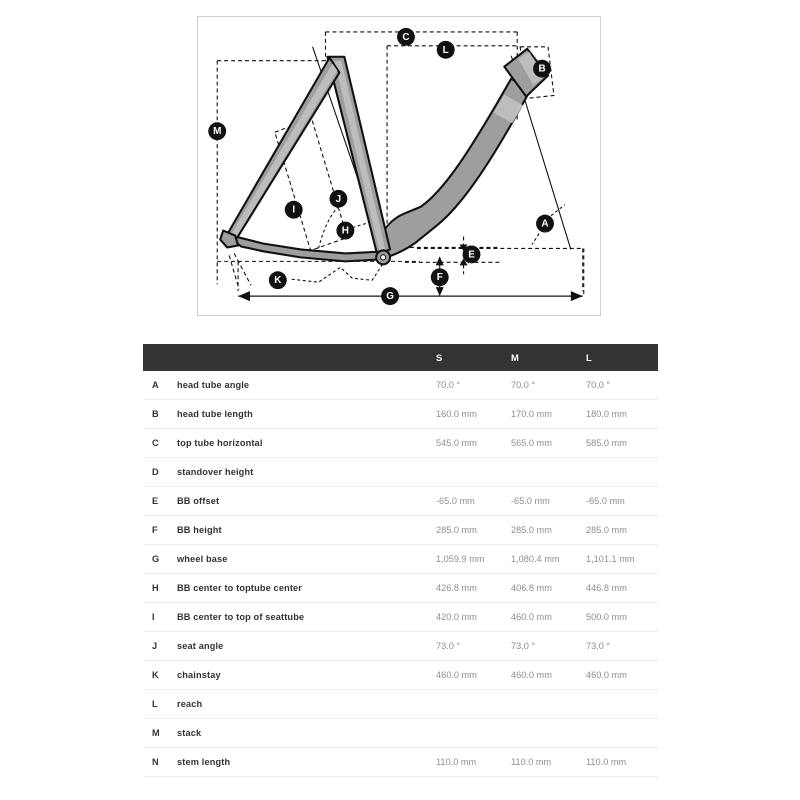  I want to click on marker-letter-a: A, so click(544, 224).